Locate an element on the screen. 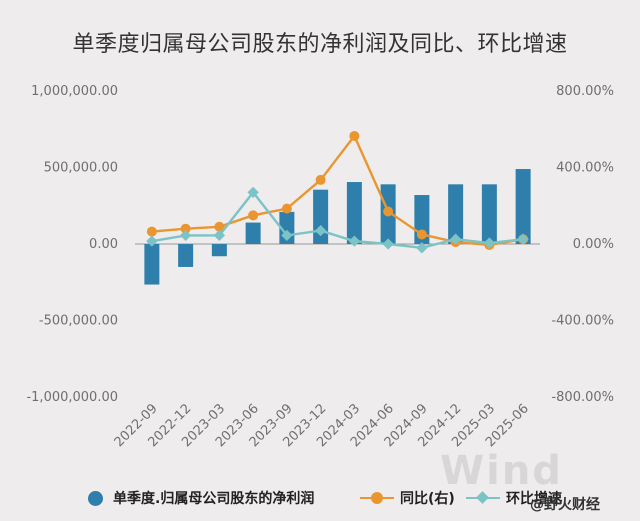 The image size is (640, 521). legend-item-yoy: 同比(右) is located at coordinates (407, 498).